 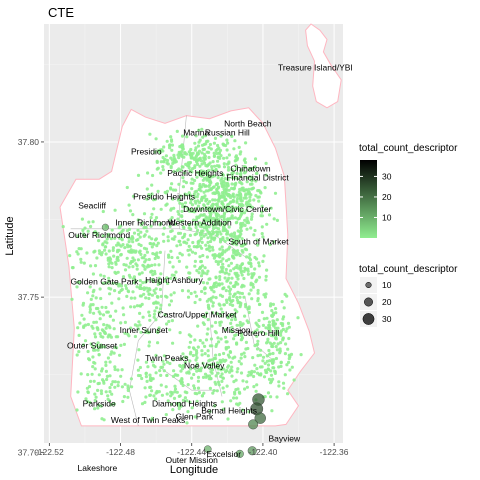 What do you see at coordinates (212, 243) in the screenshot?
I see `district-boundary` at bounding box center [212, 243].